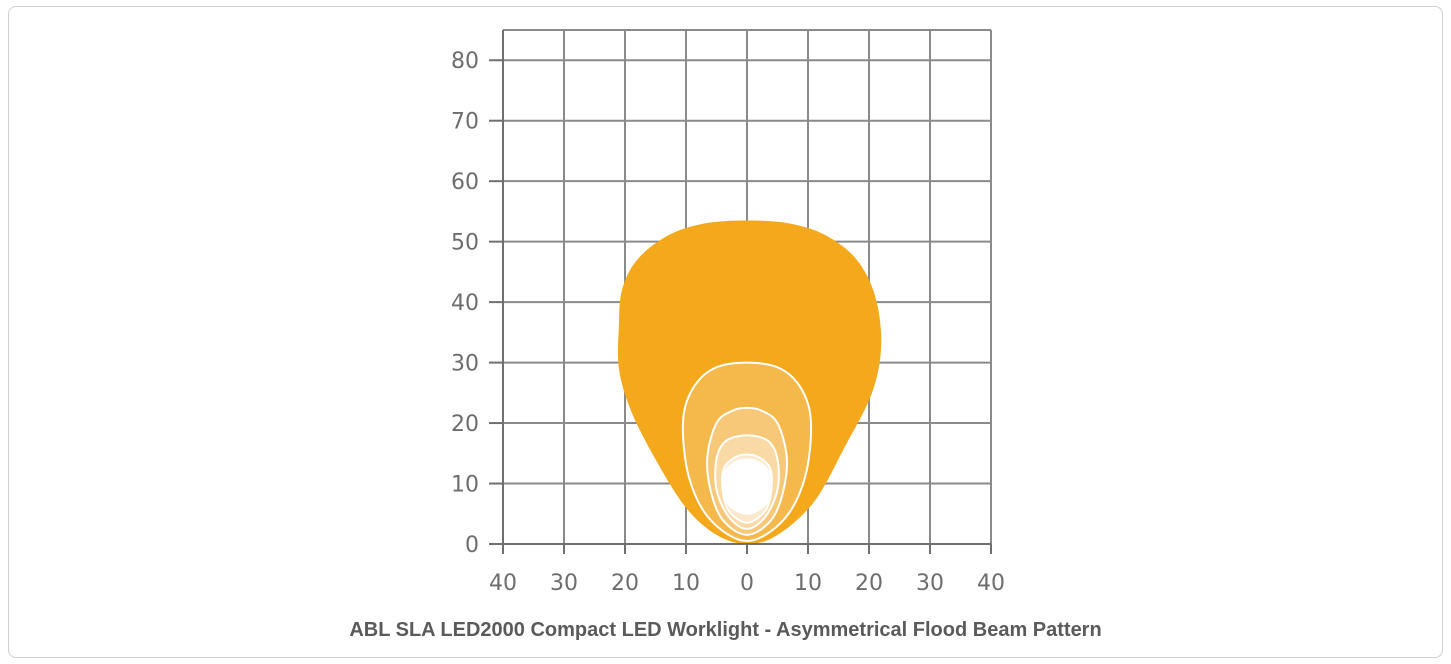 Image resolution: width=1451 pixels, height=664 pixels. What do you see at coordinates (747, 583) in the screenshot?
I see `x-tick-label: 0` at bounding box center [747, 583].